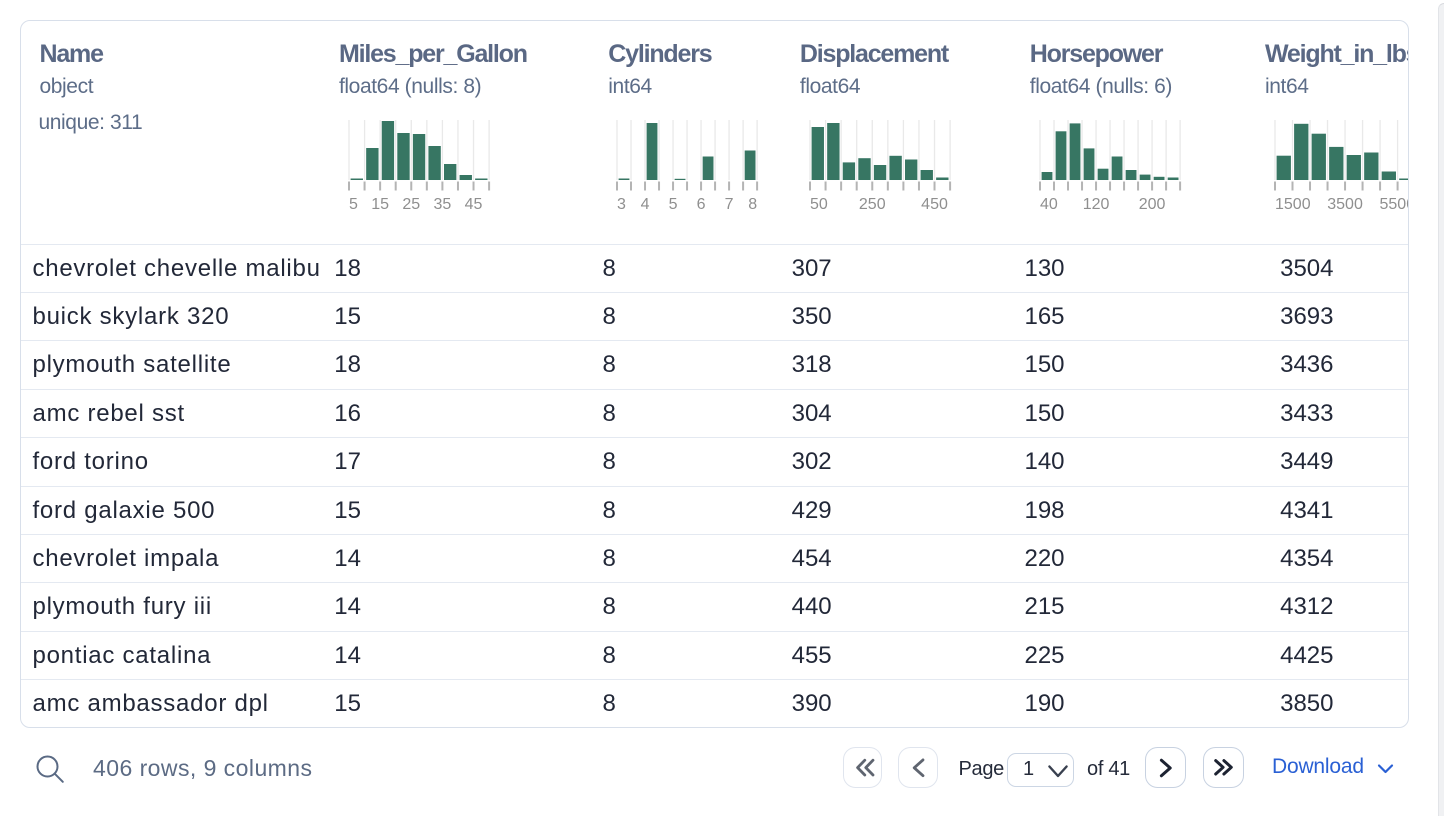  Describe the element at coordinates (1151, 204) in the screenshot. I see `svg-text: 200` at that location.